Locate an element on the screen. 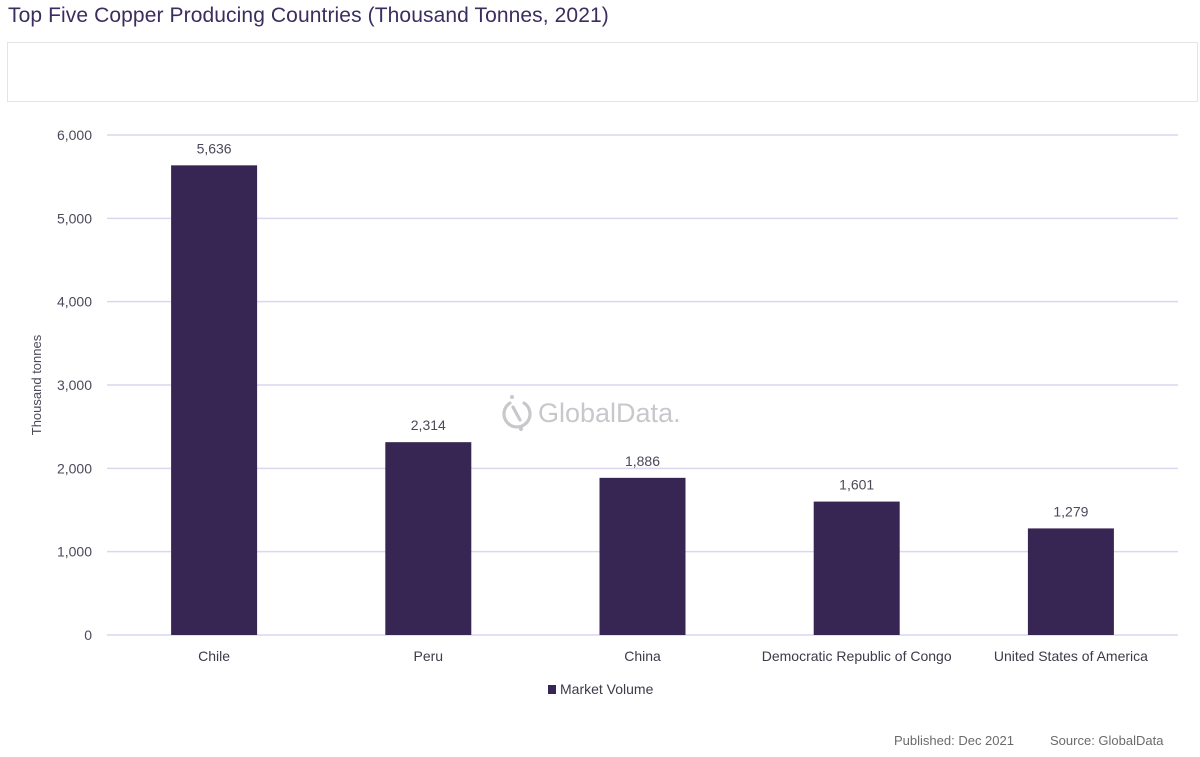 The height and width of the screenshot is (757, 1200). legend-label: Market Volume is located at coordinates (607, 689).